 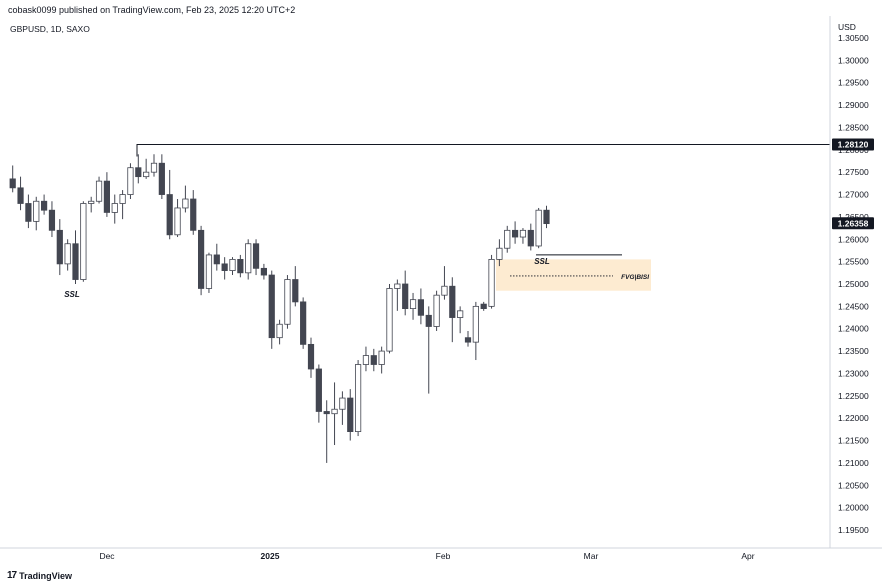 I want to click on x-tick-label: 2025, so click(x=270, y=556).